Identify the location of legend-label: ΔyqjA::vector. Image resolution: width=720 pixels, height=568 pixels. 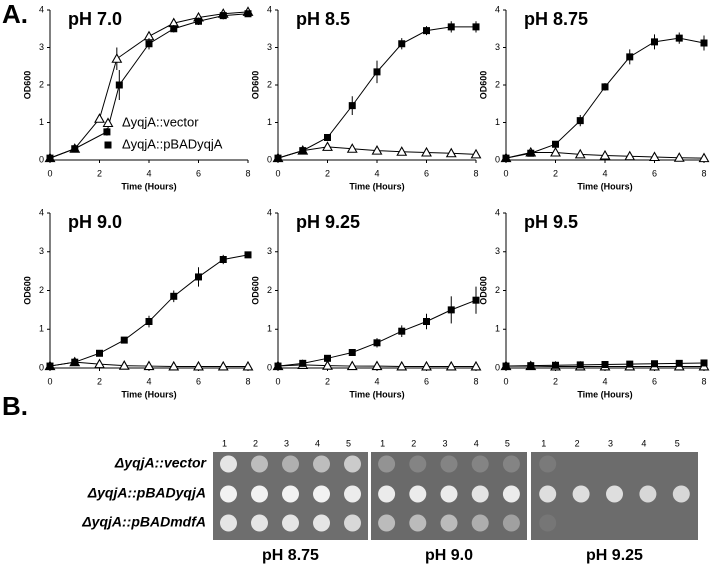
(160, 121).